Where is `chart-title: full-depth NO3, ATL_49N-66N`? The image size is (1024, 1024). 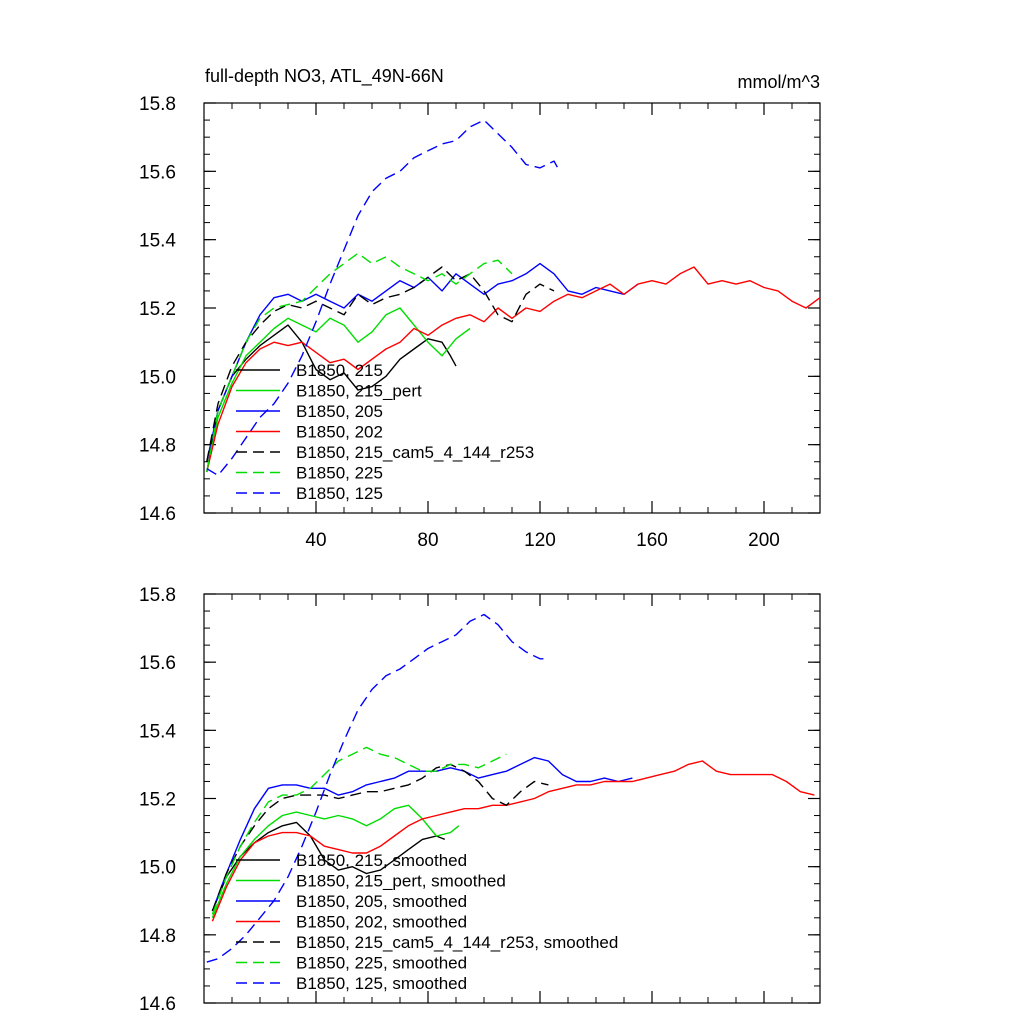
chart-title: full-depth NO3, ATL_49N-66N is located at coordinates (324, 76).